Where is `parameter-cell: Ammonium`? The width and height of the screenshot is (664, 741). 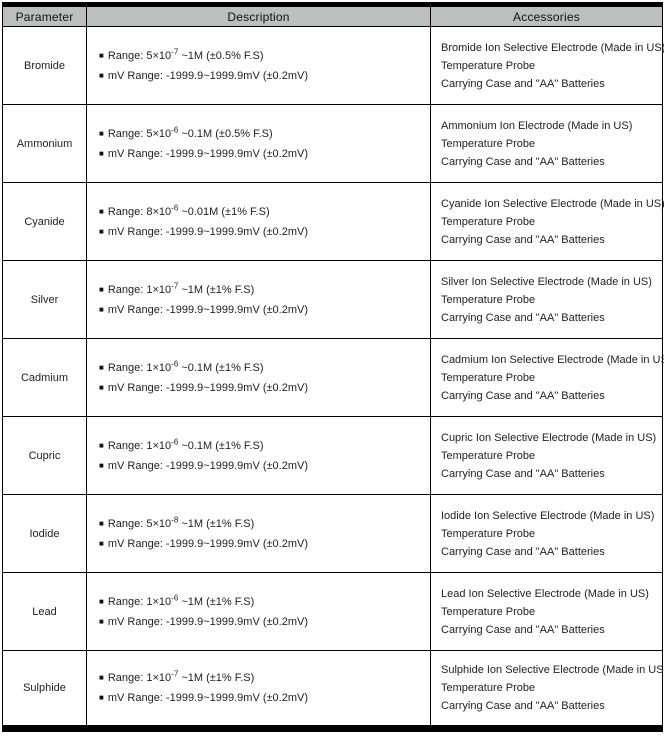 parameter-cell: Ammonium is located at coordinates (44, 143).